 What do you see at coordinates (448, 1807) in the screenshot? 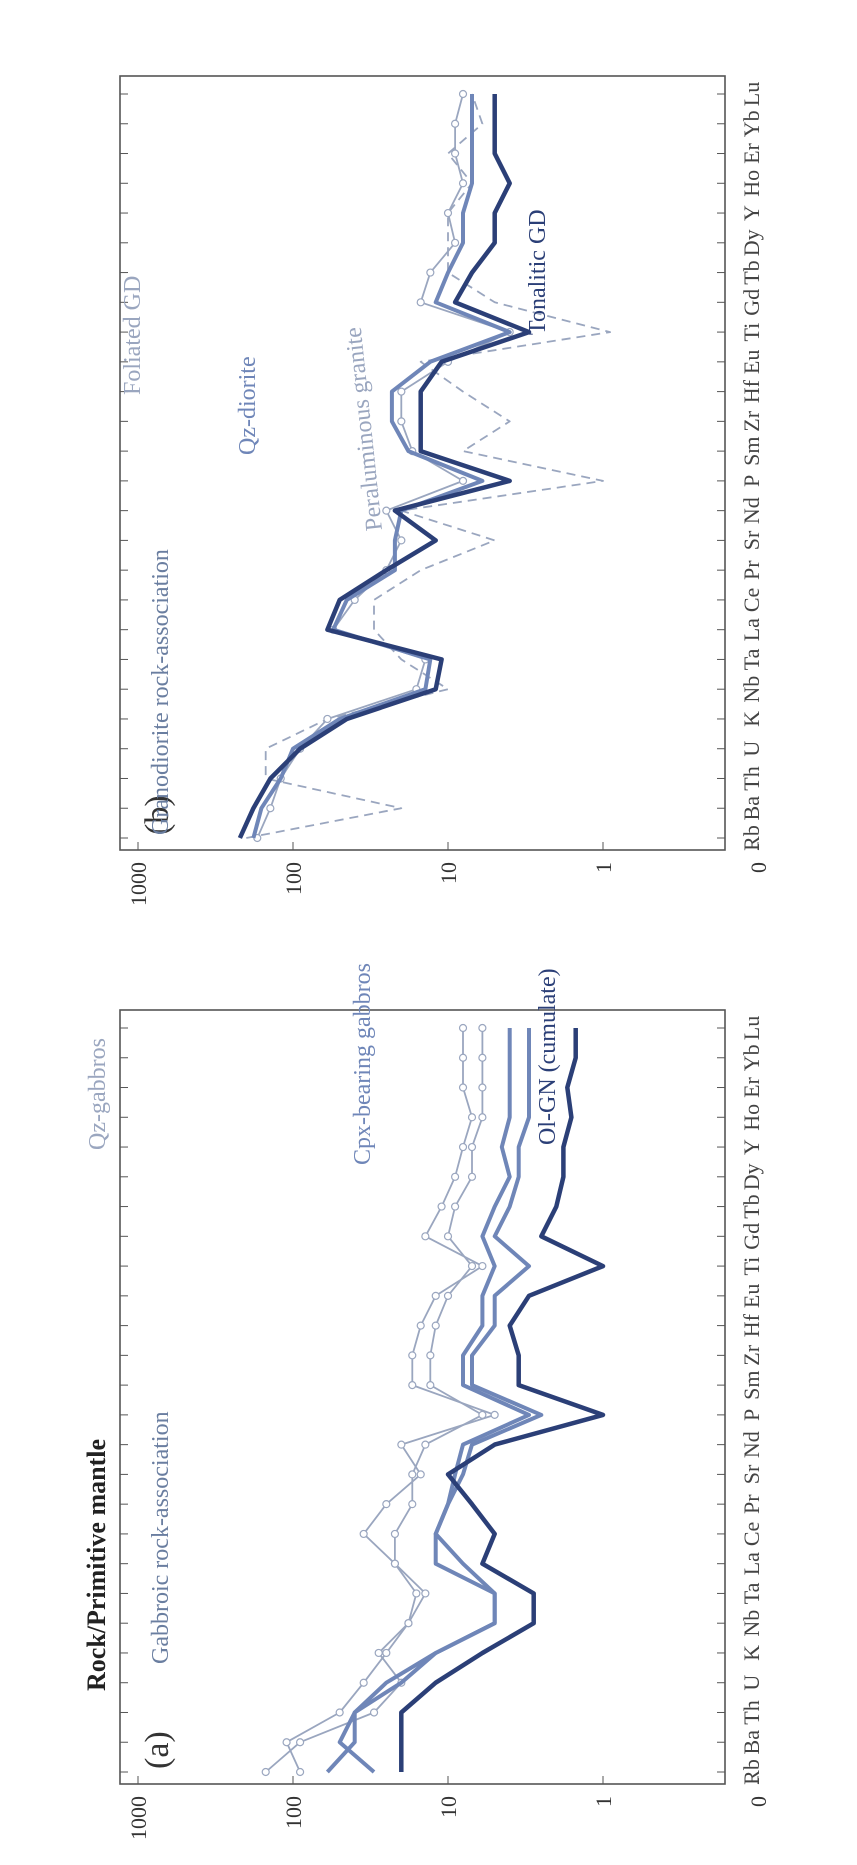
I see `y-tick-label: 10` at bounding box center [448, 1807].